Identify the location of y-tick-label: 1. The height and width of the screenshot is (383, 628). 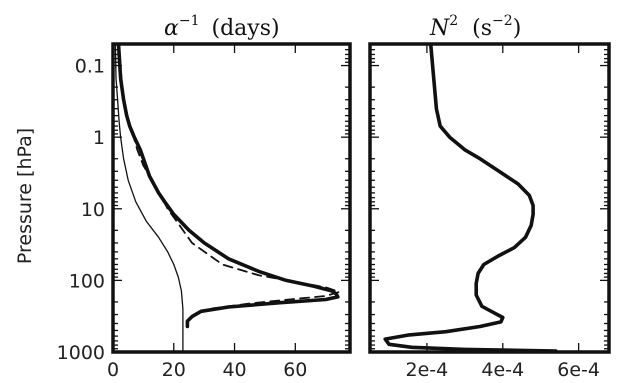
(99, 138).